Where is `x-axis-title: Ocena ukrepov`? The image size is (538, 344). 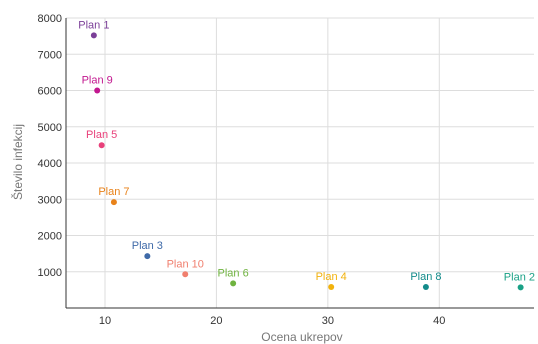
x-axis-title: Ocena ukrepov is located at coordinates (301, 337).